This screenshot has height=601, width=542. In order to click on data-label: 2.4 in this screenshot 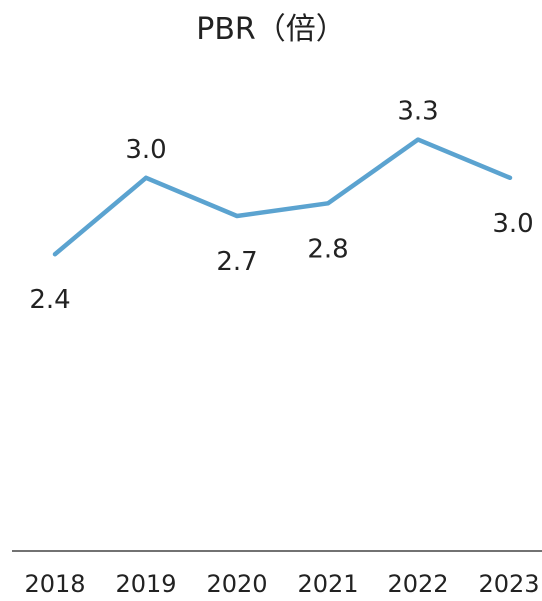, I will do `click(49, 300)`.